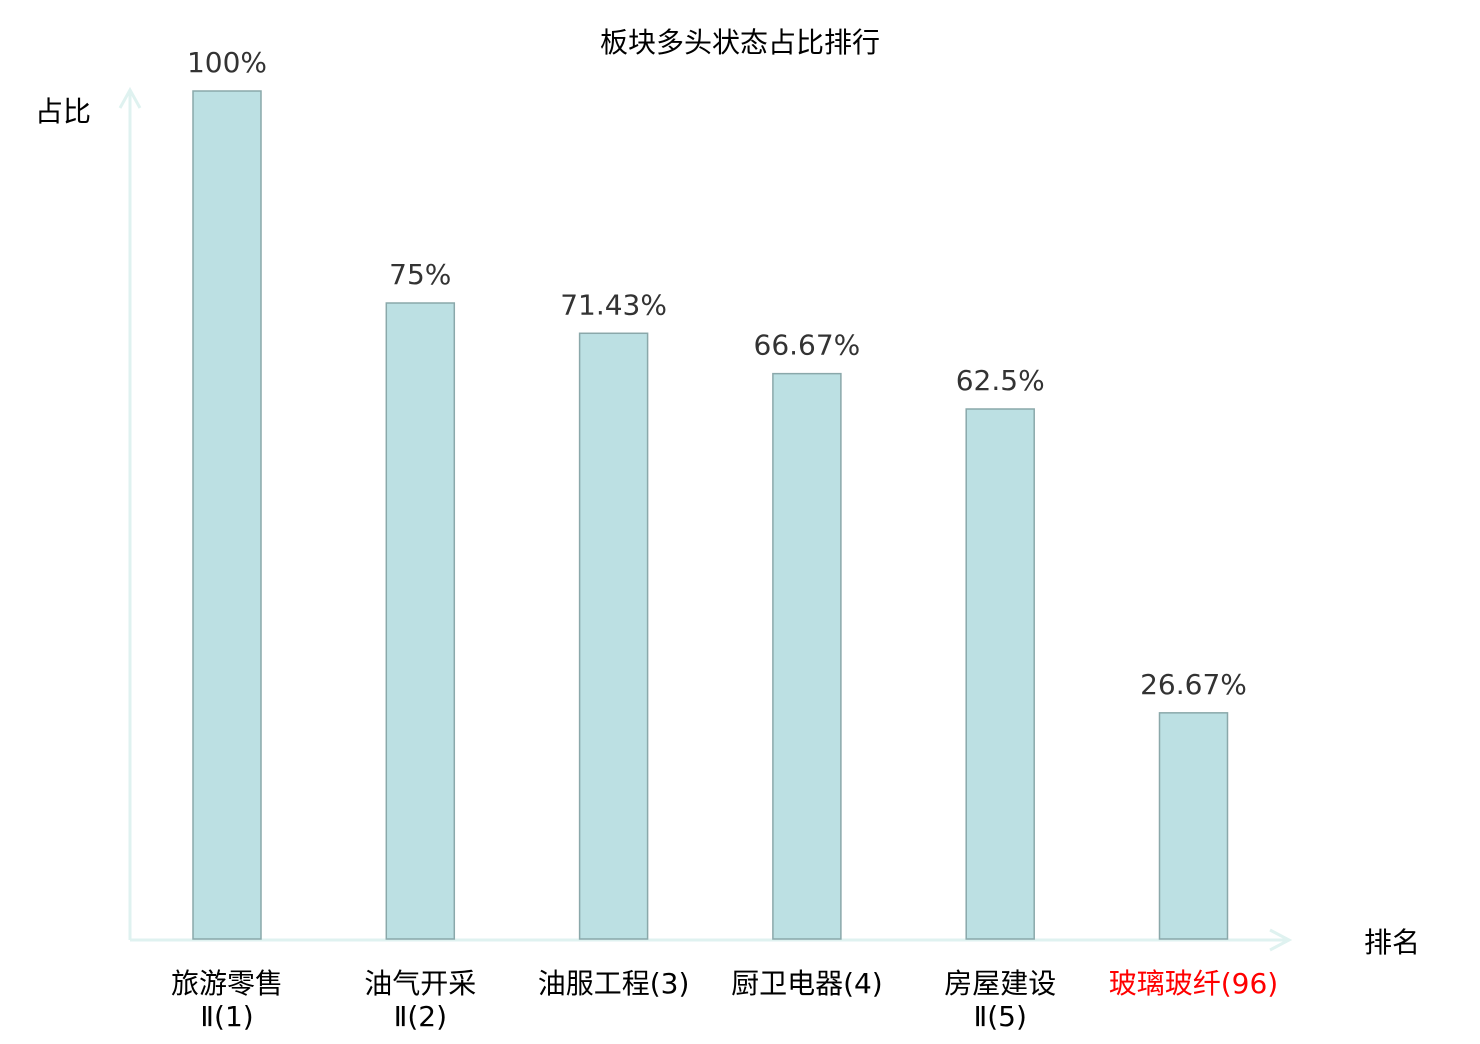 The width and height of the screenshot is (1480, 1044). I want to click on data-label: 100%, so click(227, 62).